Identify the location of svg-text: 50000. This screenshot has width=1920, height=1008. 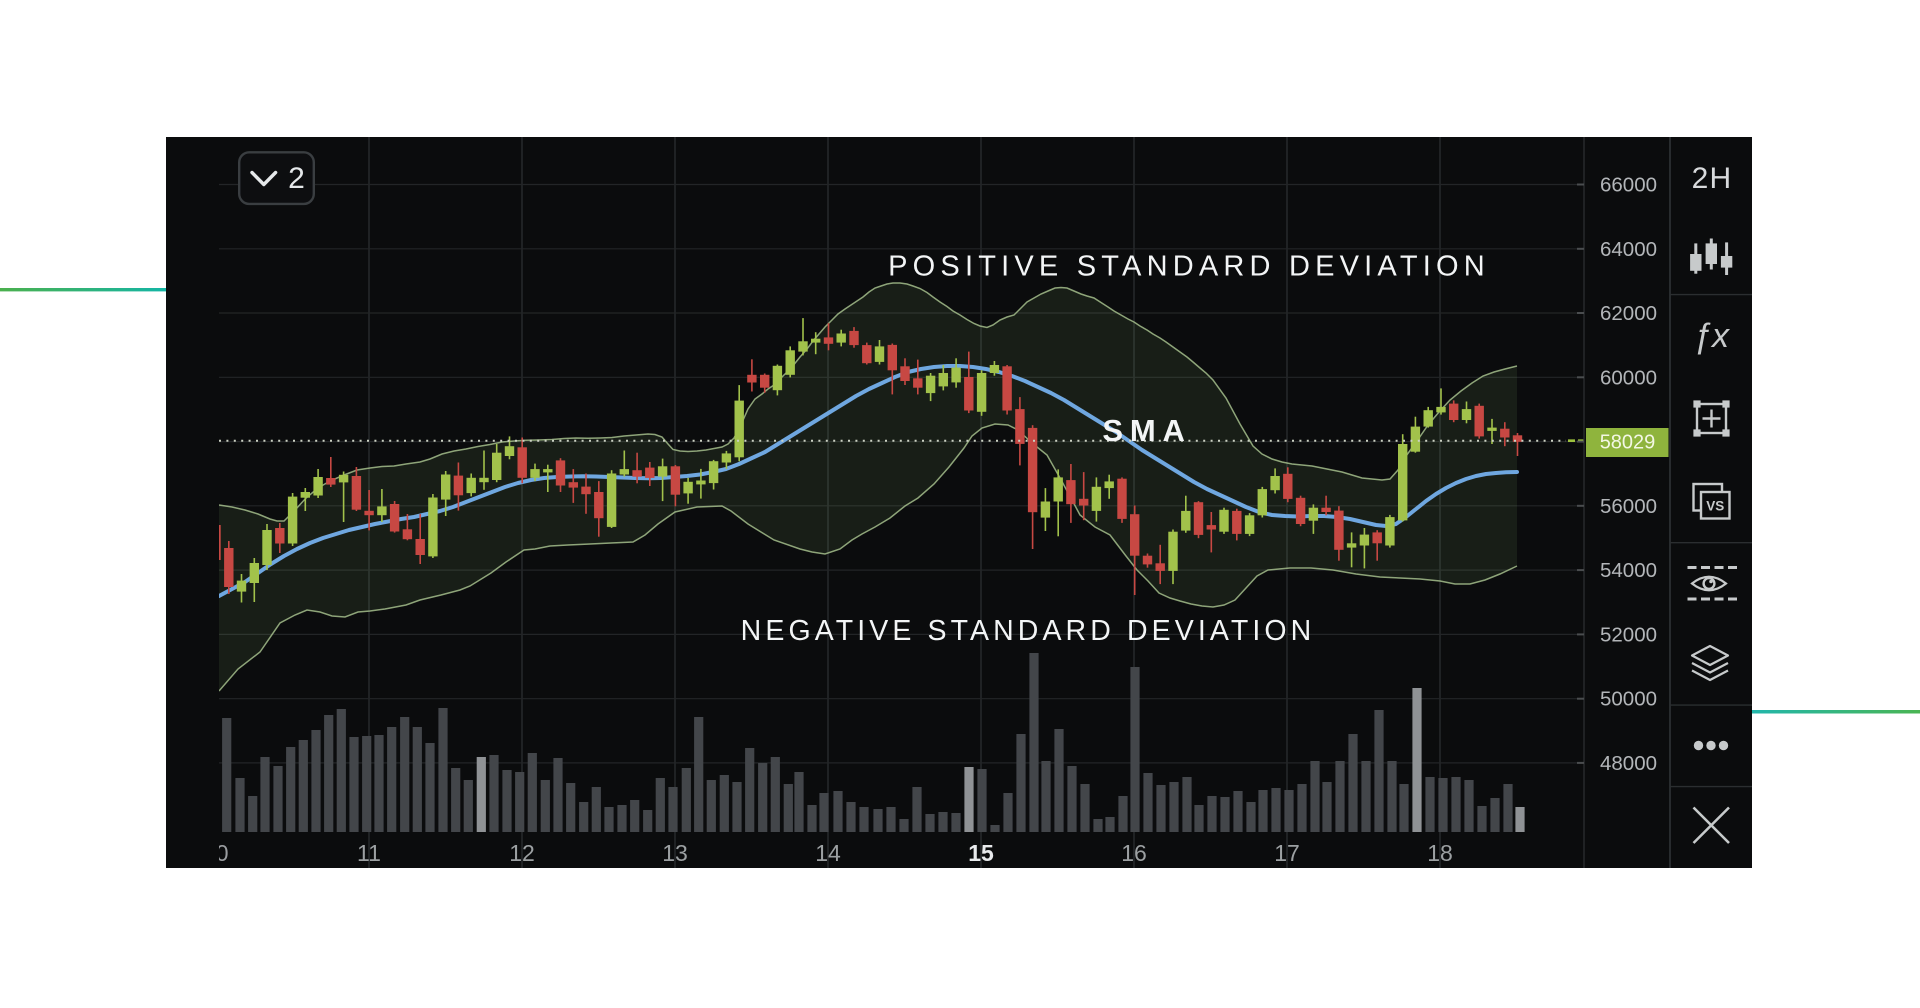
(1628, 699).